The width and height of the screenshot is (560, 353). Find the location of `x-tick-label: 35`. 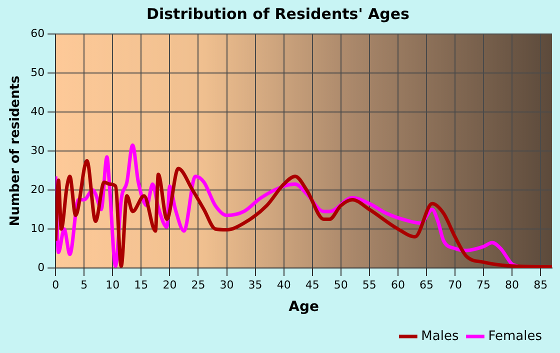

x-tick-label: 35 is located at coordinates (255, 285).